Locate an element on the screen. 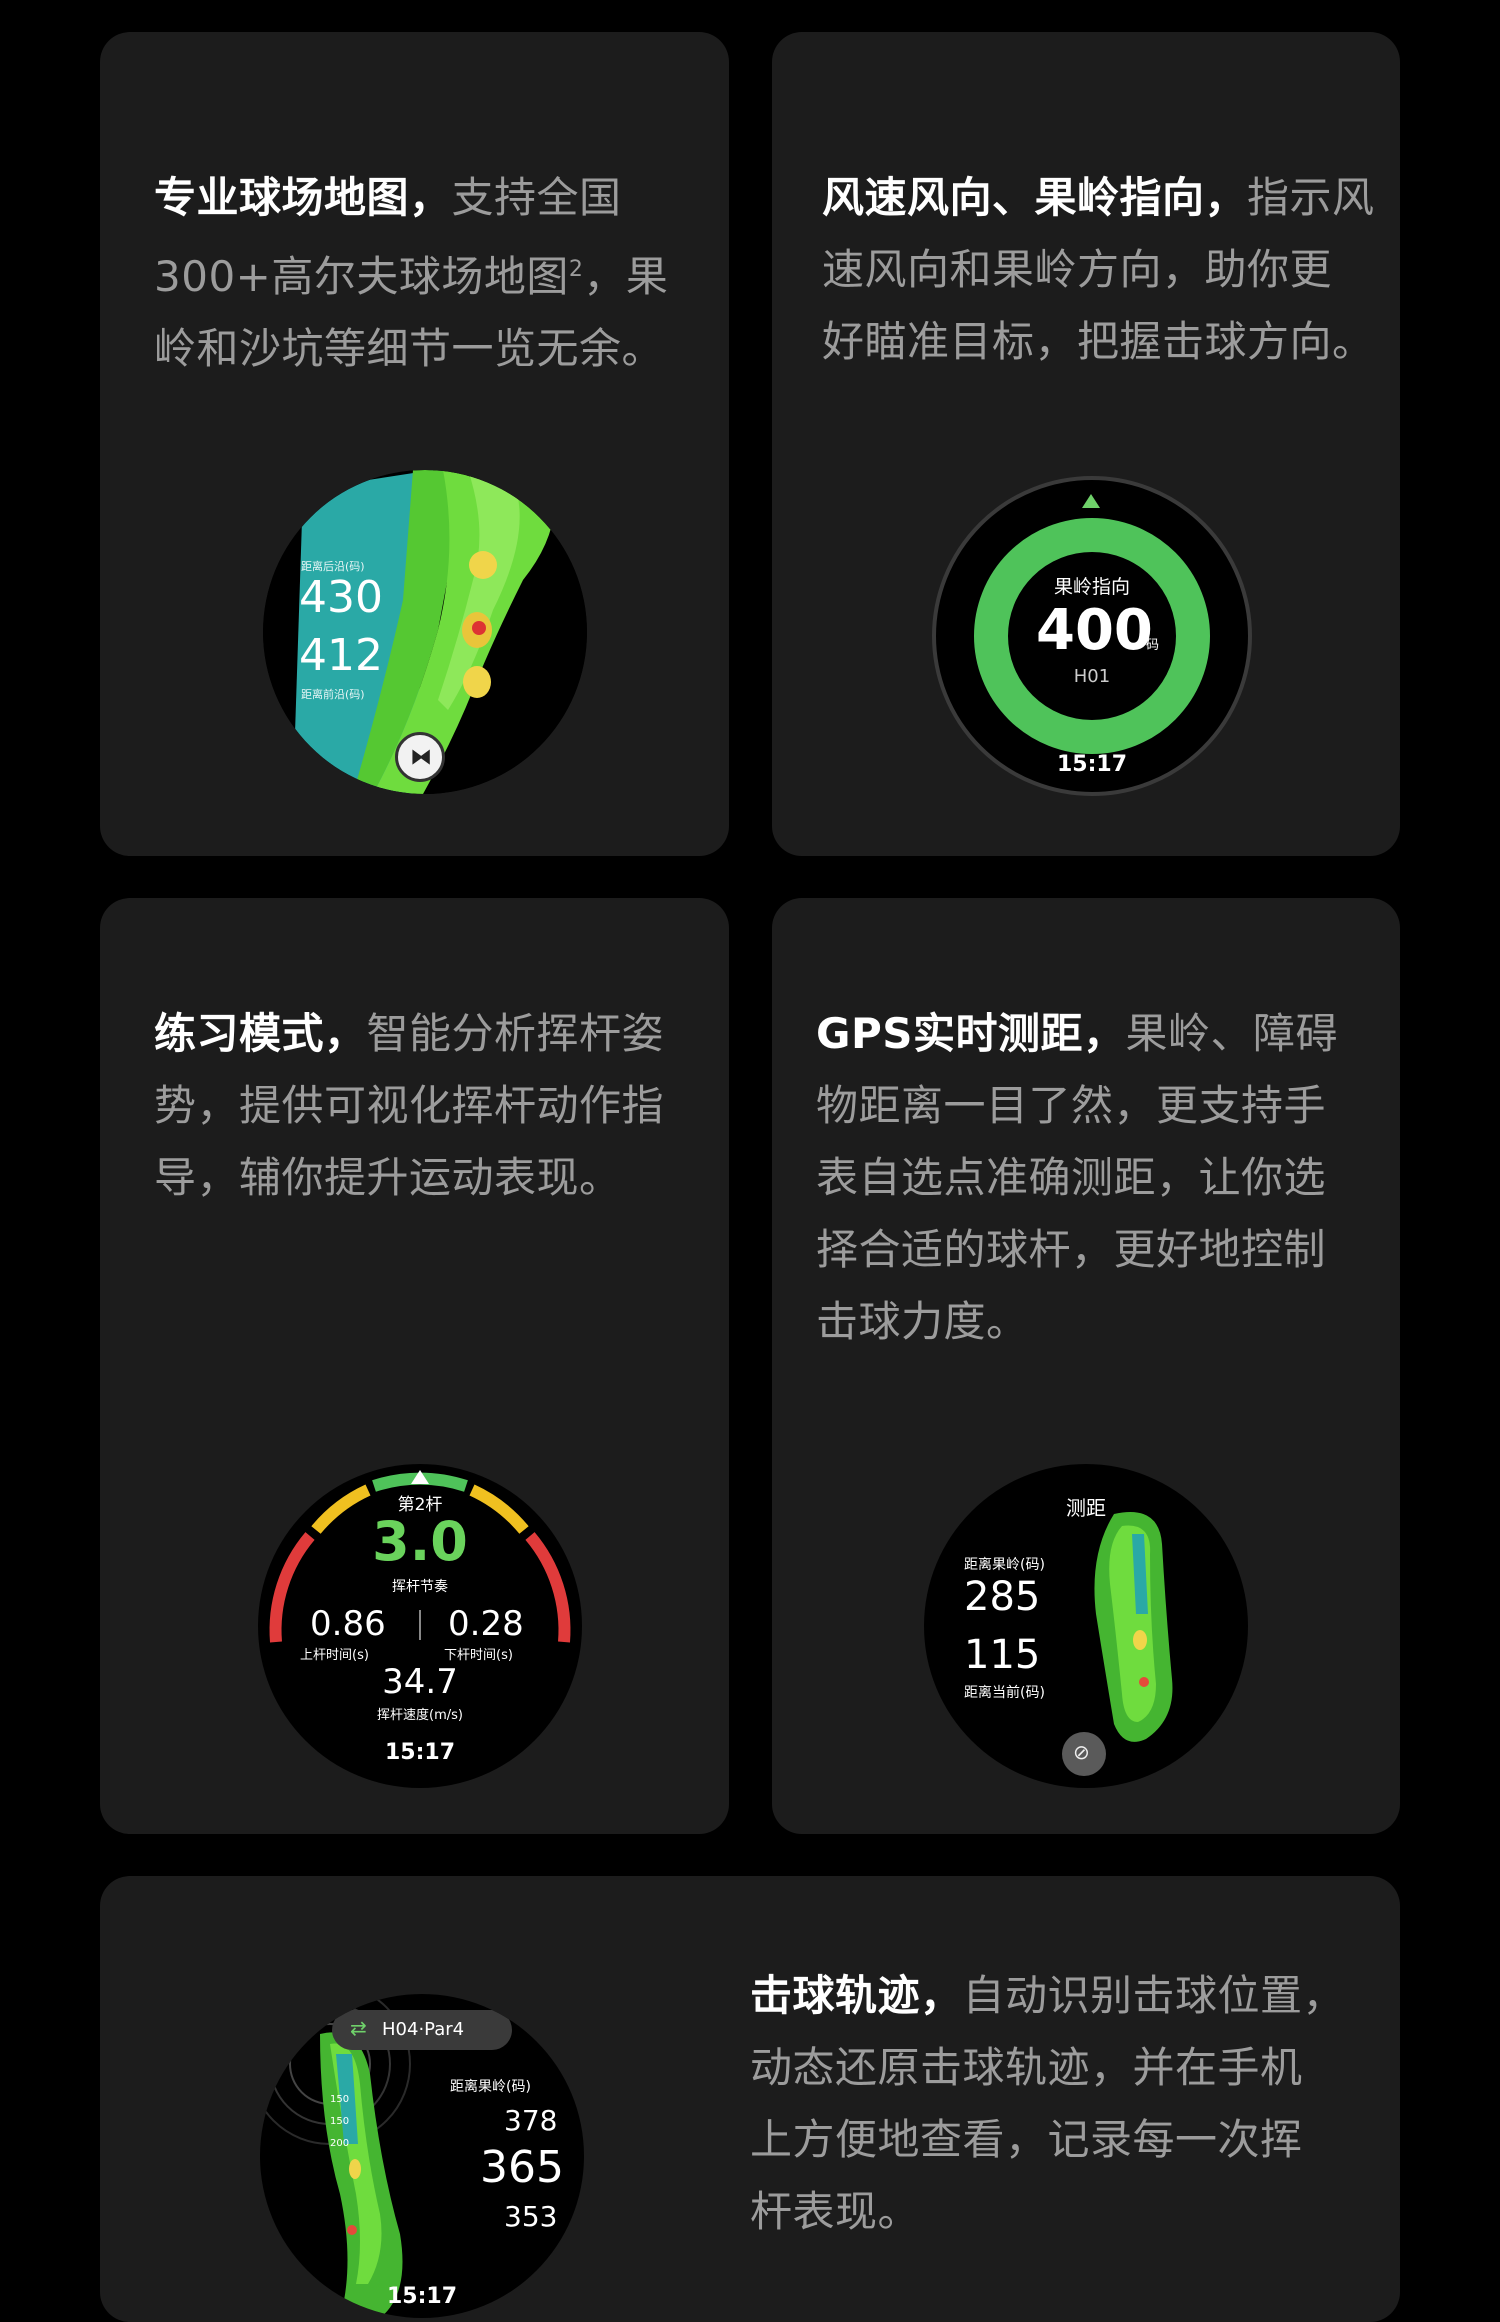 This screenshot has height=2322, width=1500. hole-badge-label: H04·Par4 is located at coordinates (423, 2029).